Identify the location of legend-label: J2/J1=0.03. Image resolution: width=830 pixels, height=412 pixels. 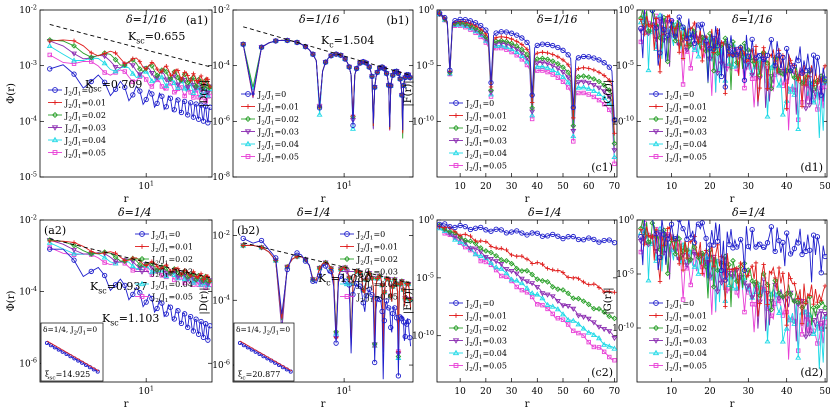
(172, 273).